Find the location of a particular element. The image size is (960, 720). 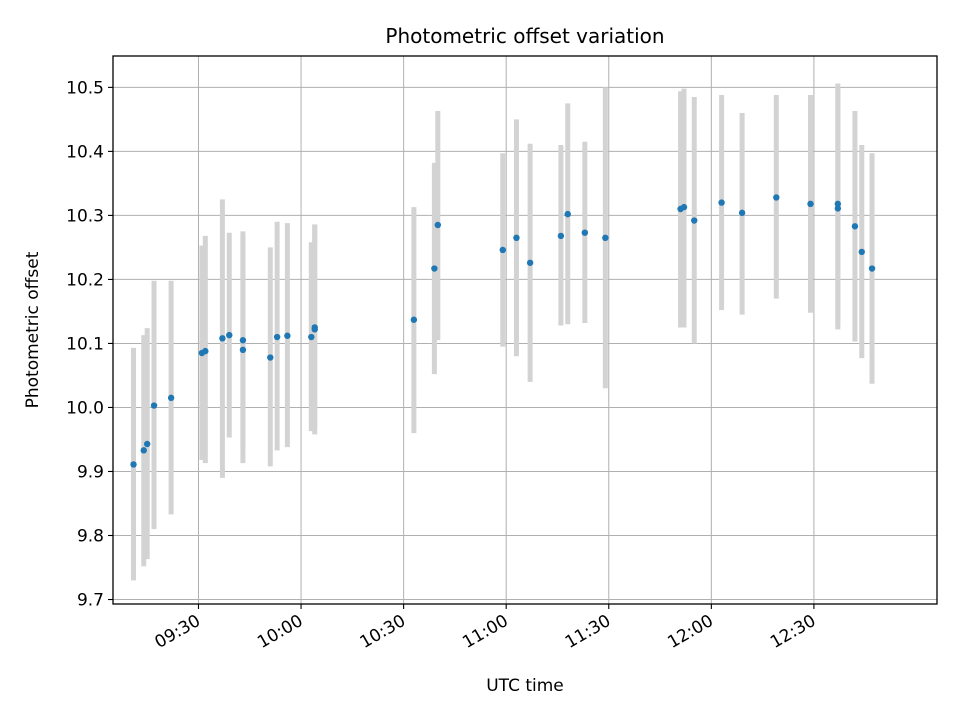

y-axis: 9.7 9.8 9.9 10.0 10.1 10.2 10.3 10.4 10.5 is located at coordinates (89, 344).